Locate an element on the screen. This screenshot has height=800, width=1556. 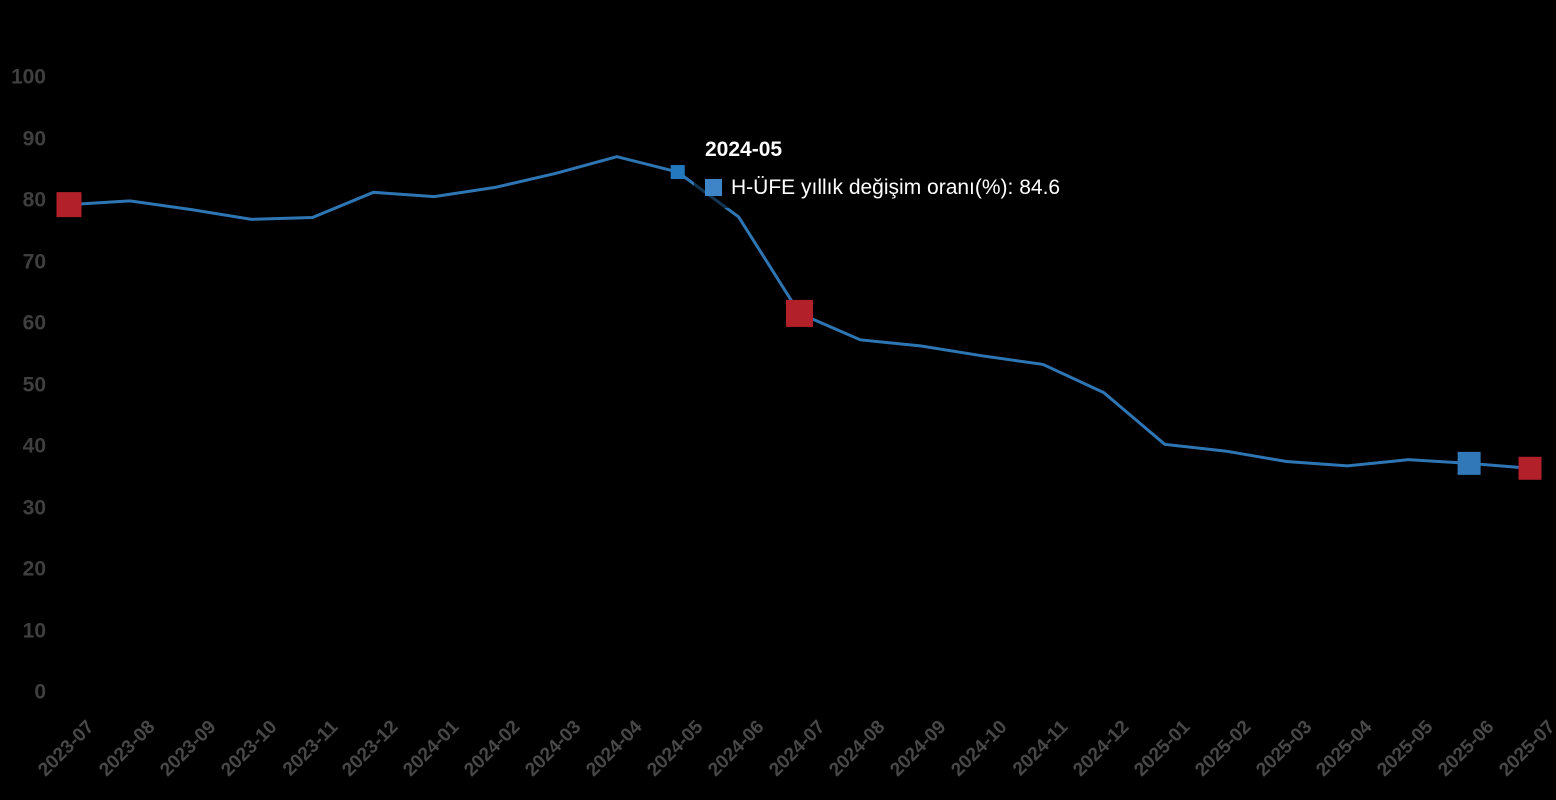
y-axis-tick-label: 50 is located at coordinates (34, 385).